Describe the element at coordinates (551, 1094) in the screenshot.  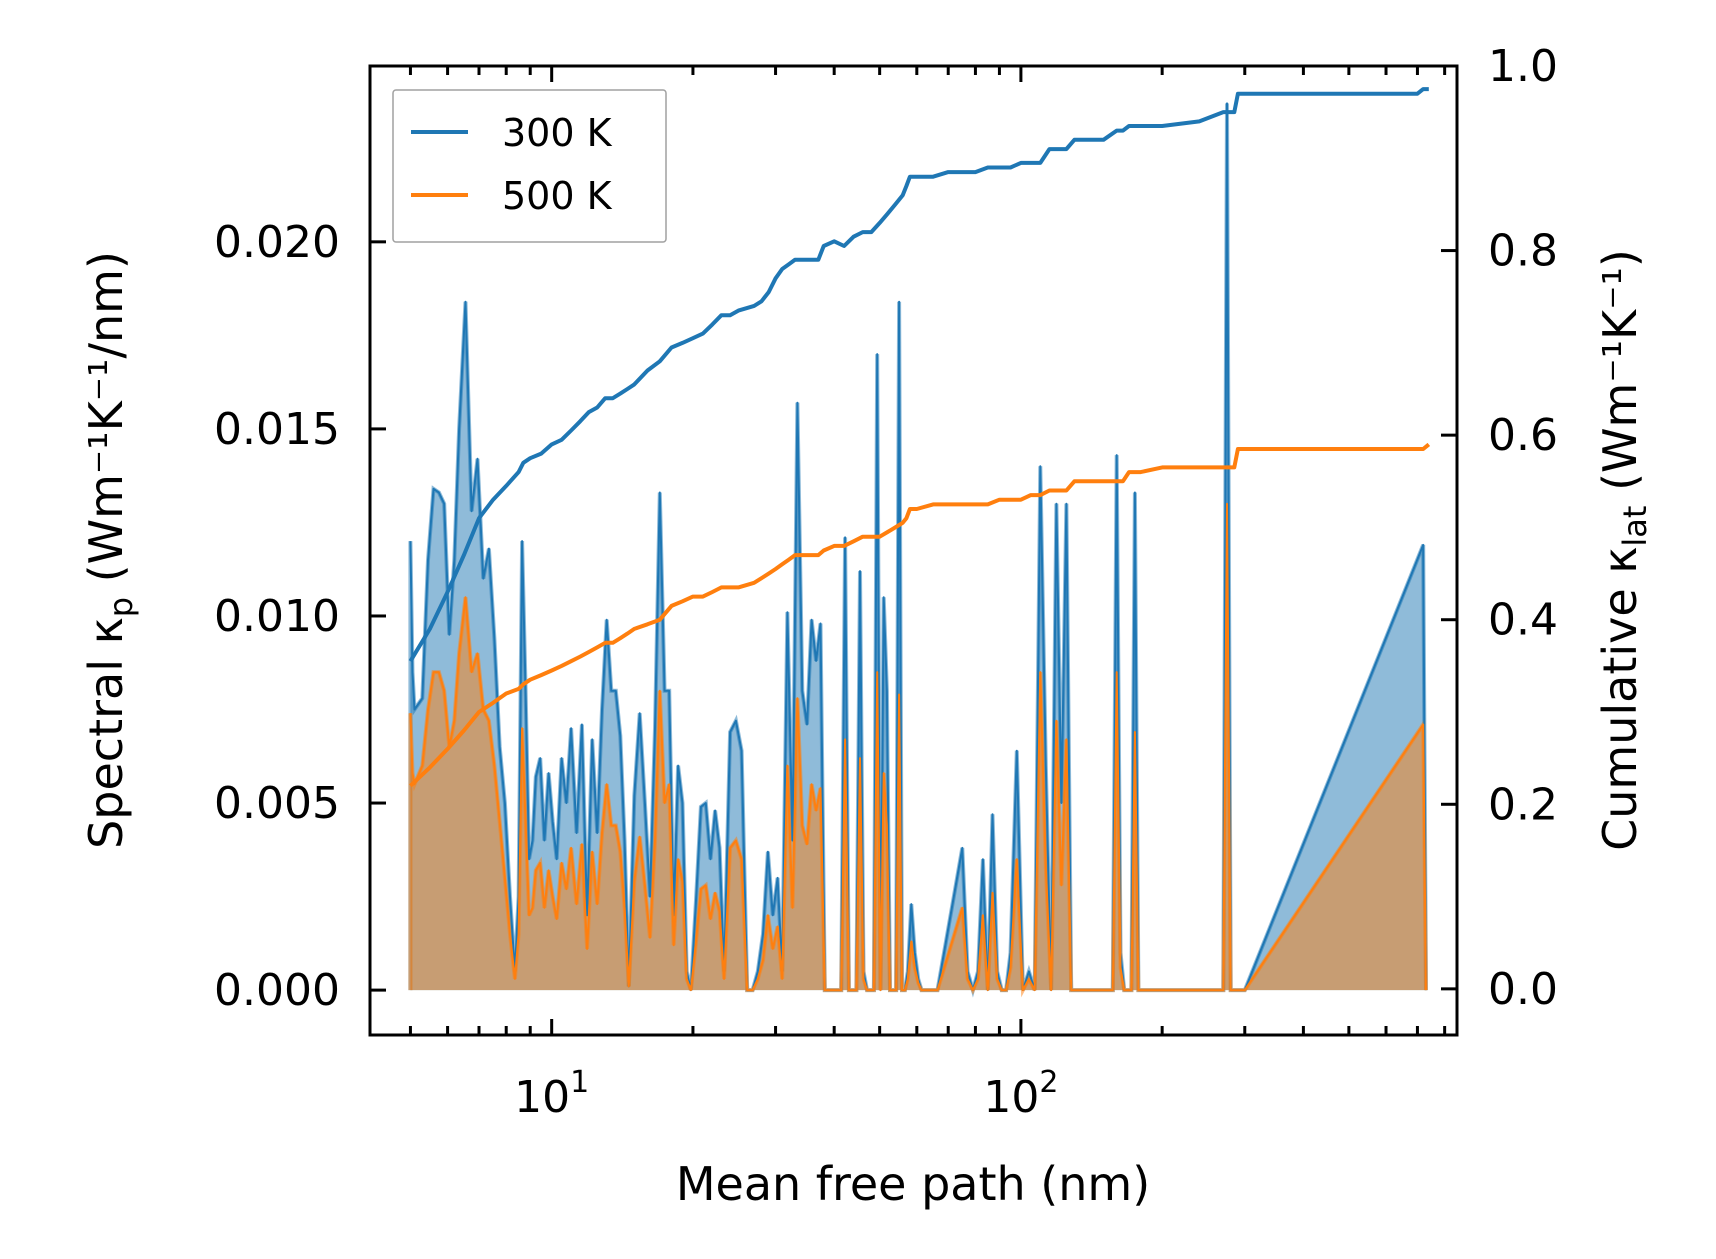
I see `x-tick-label-10: 10¹` at that location.